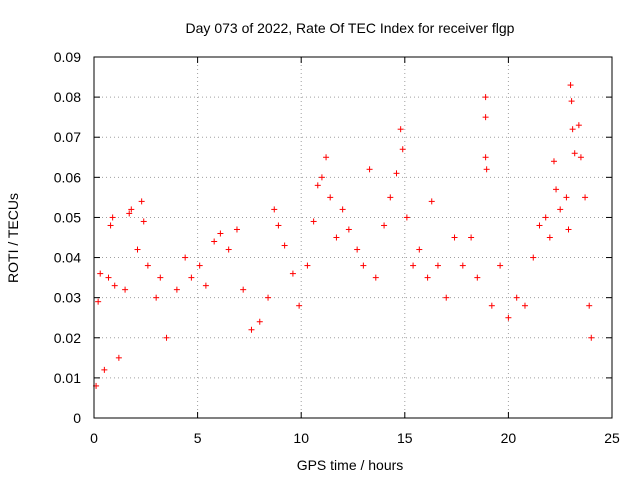 Image resolution: width=640 pixels, height=480 pixels. Describe the element at coordinates (405, 438) in the screenshot. I see `x-tick-label: 15` at that location.